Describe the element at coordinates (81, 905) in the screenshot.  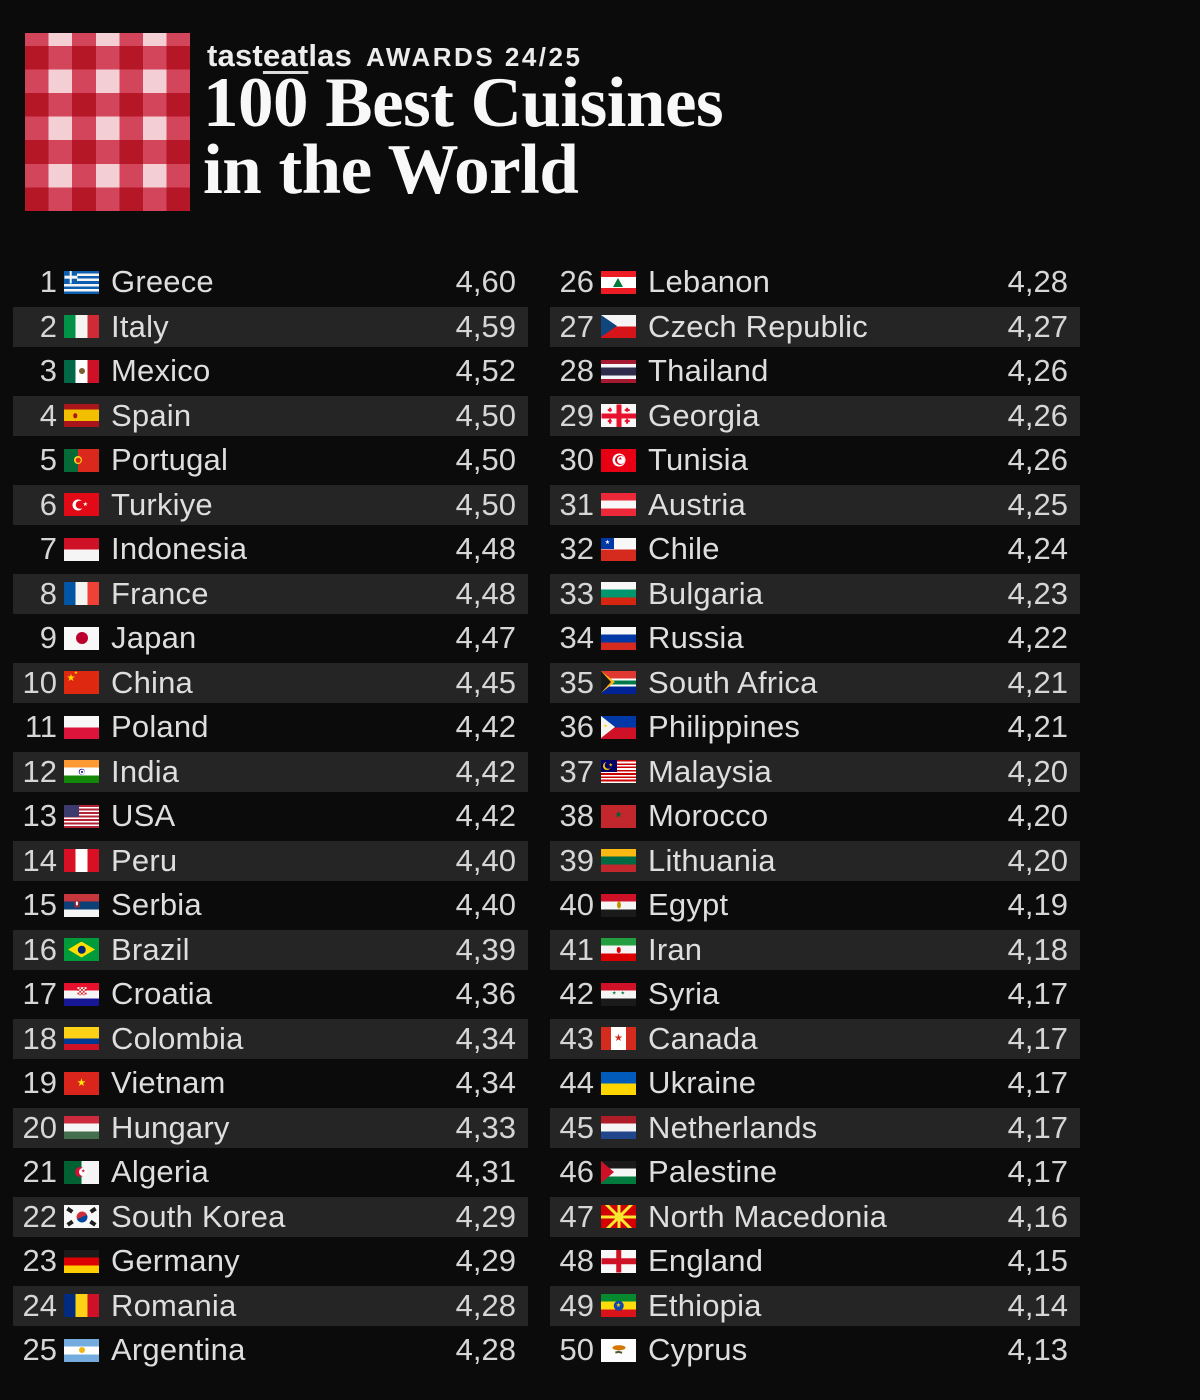
I see `flag-serbia` at that location.